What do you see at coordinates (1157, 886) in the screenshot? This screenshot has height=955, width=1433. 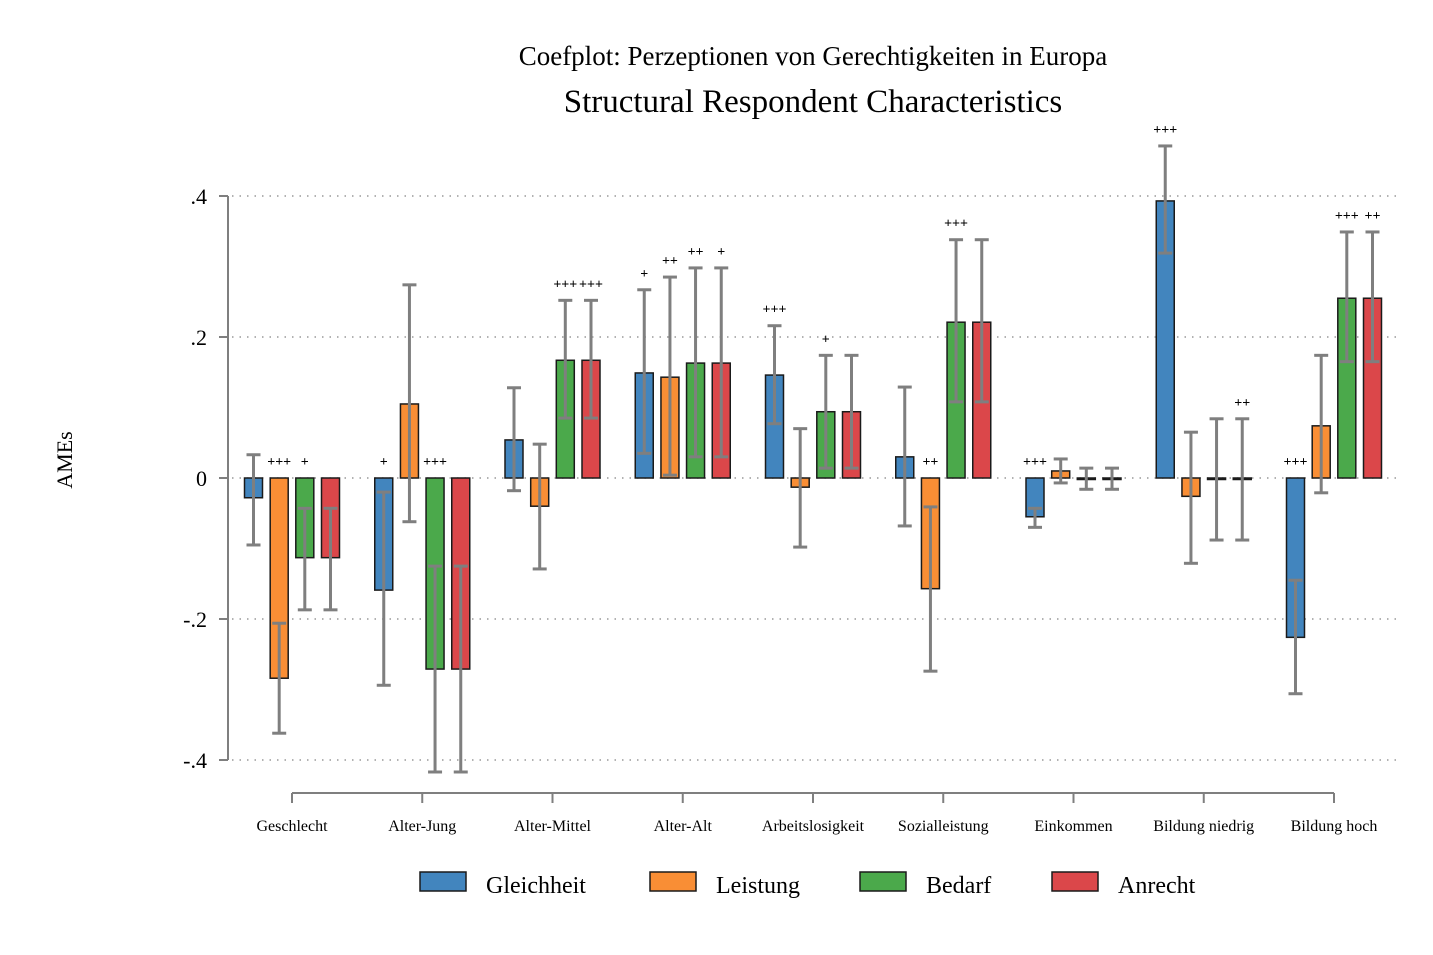 I see `legend-label: Anrecht` at bounding box center [1157, 886].